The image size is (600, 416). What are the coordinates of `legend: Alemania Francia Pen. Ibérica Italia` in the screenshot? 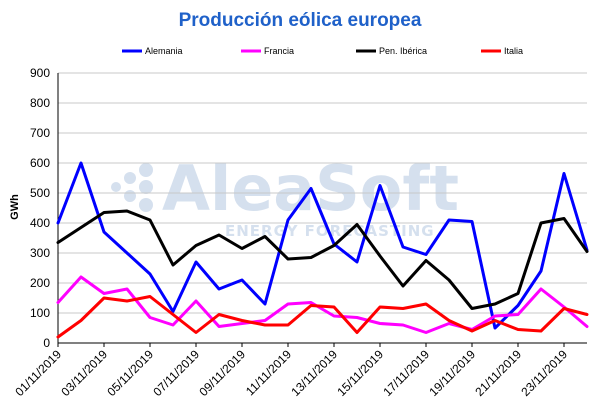 It's located at (322, 51).